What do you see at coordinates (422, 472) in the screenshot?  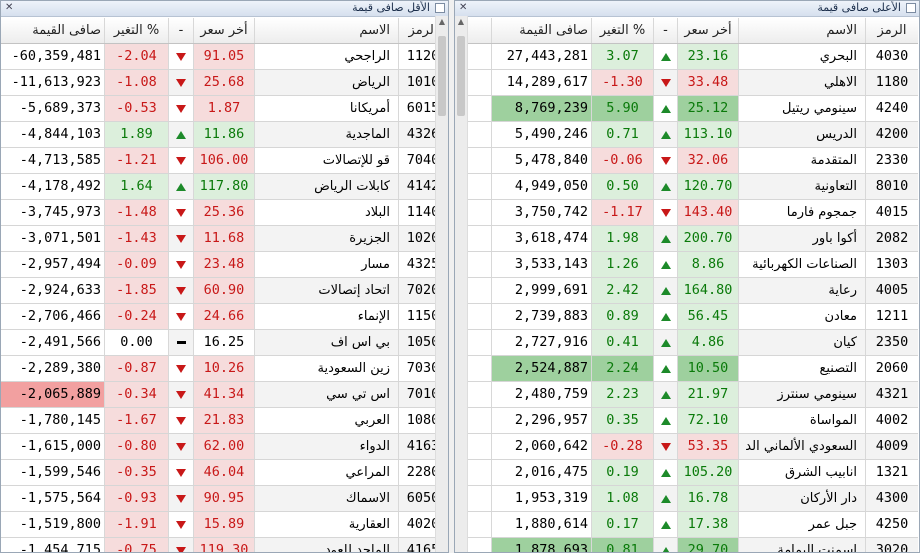 I see `cell-code: 2280` at bounding box center [422, 472].